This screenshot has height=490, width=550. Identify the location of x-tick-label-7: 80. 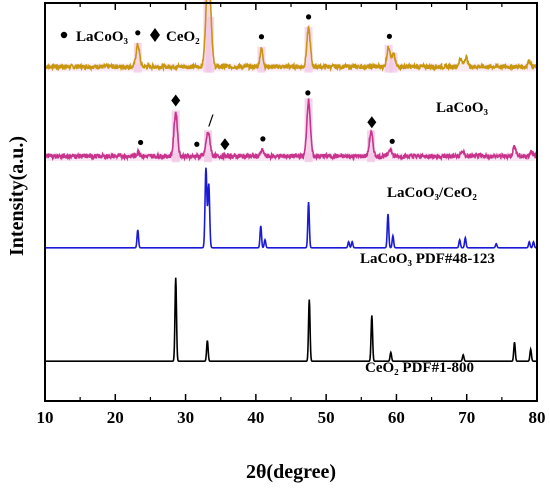
(537, 417).